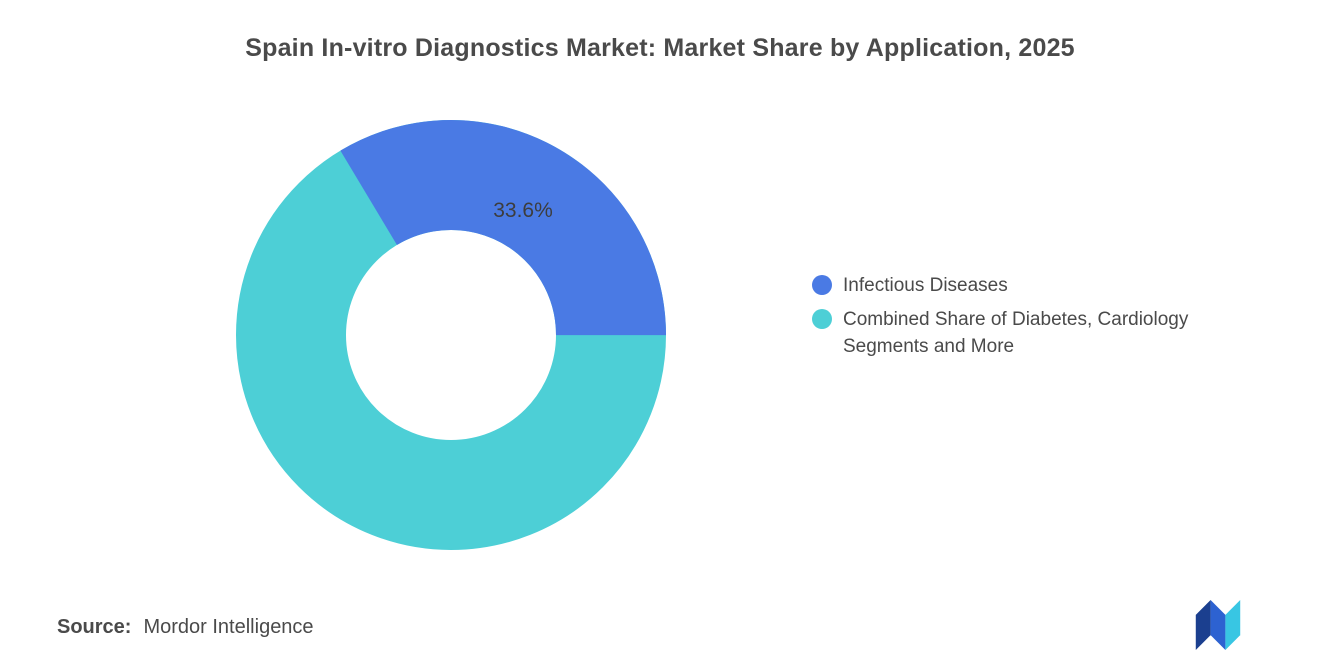  What do you see at coordinates (1233, 625) in the screenshot?
I see `logo-band-right` at bounding box center [1233, 625].